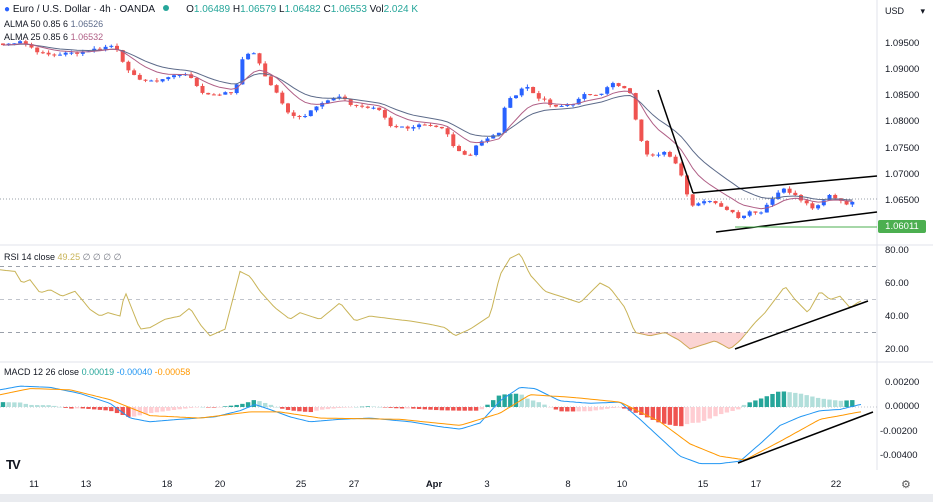 Image resolution: width=933 pixels, height=502 pixels. Describe the element at coordinates (675, 141) in the screenshot. I see `downtrend-line` at that location.